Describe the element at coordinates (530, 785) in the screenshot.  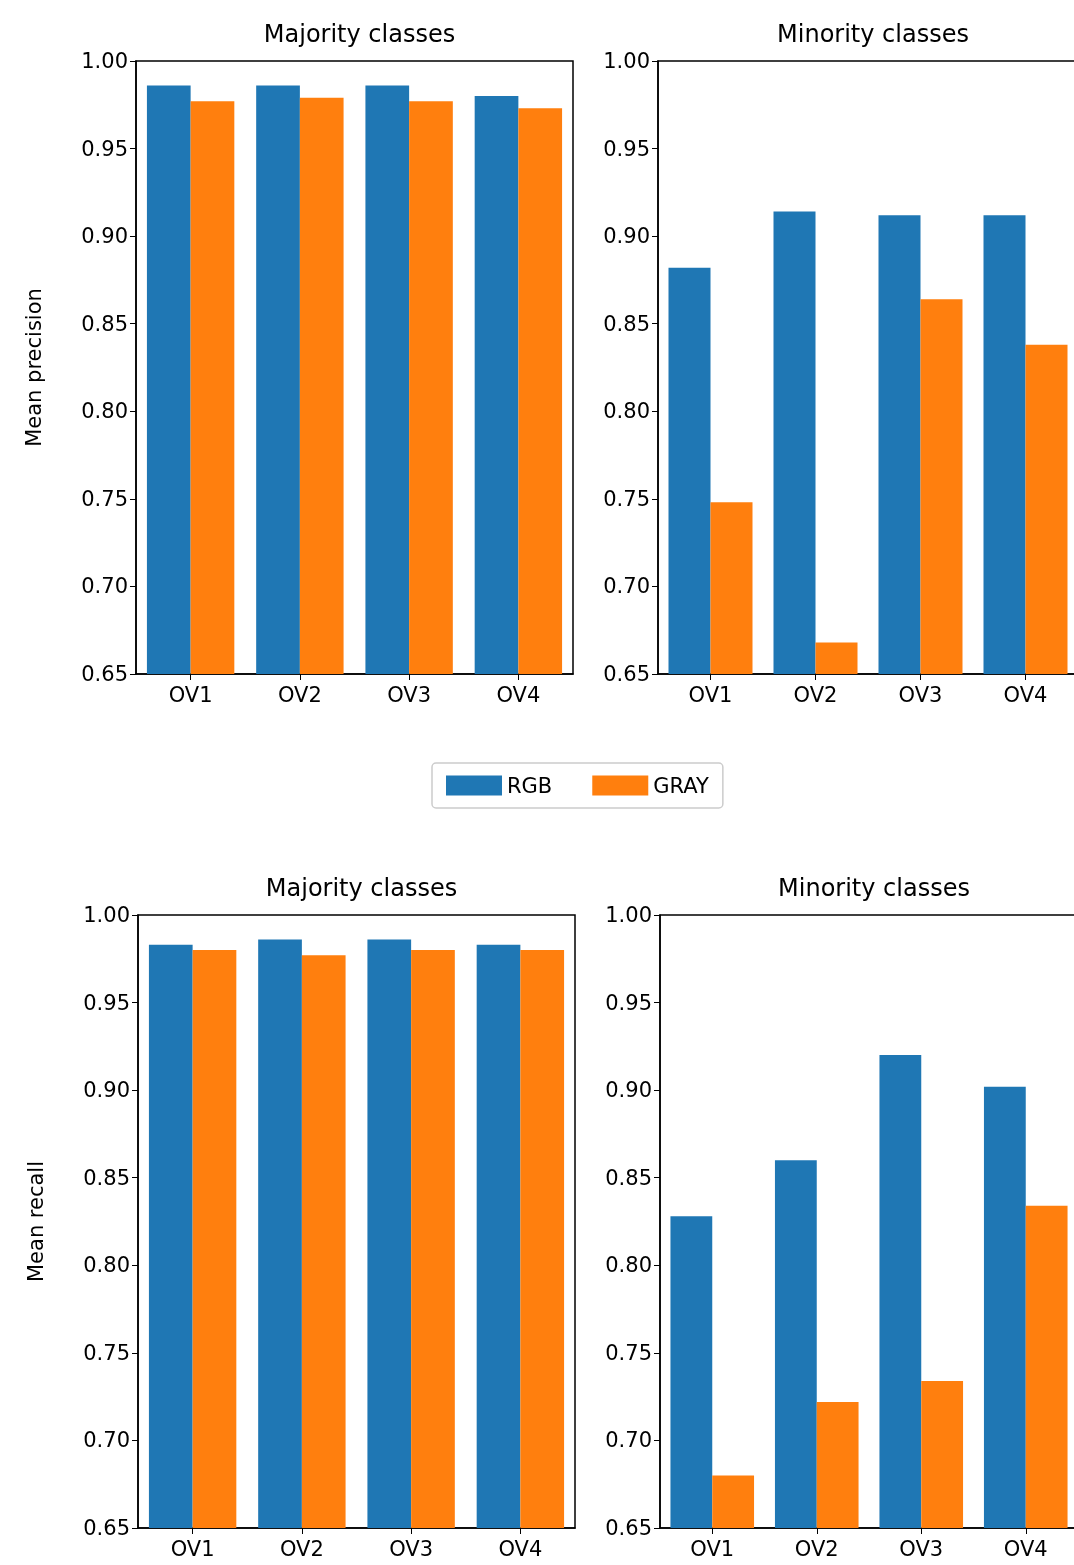
I see `legend-label: RGB` at that location.